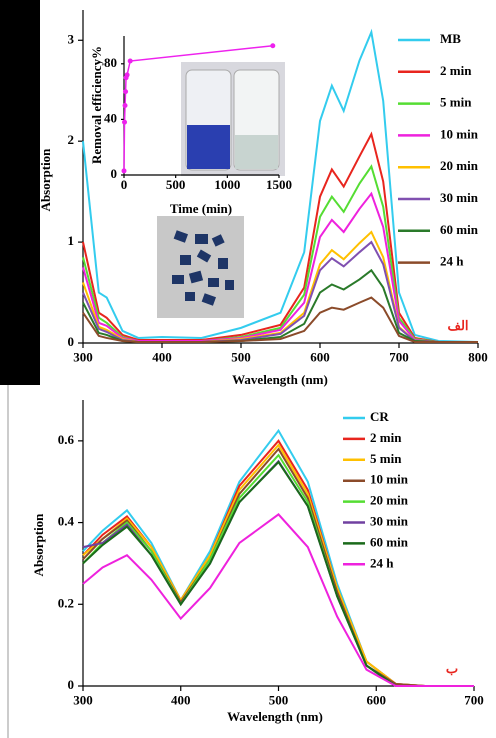 This screenshot has width=496, height=738. I want to click on y-tick-label: 0.6, so click(66, 439).